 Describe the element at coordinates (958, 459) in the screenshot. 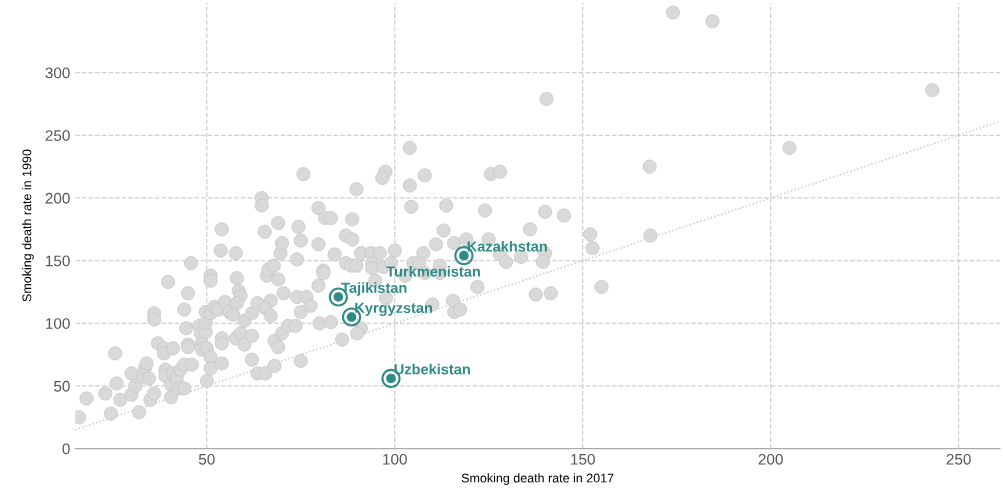

I see `x-tick-label: 250` at that location.